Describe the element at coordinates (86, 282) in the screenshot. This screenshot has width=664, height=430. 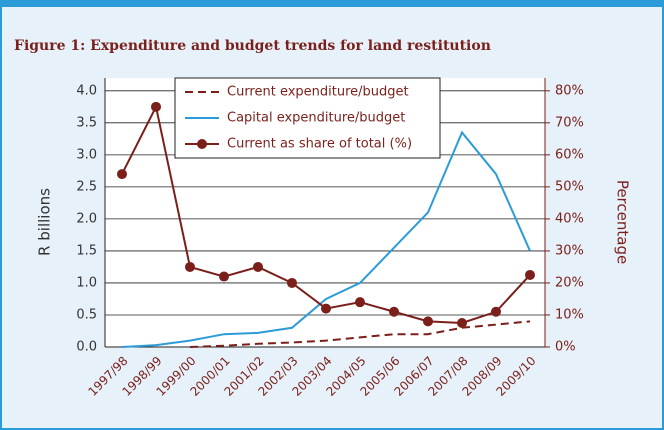
I see `y-tick-label: 1.0` at that location.